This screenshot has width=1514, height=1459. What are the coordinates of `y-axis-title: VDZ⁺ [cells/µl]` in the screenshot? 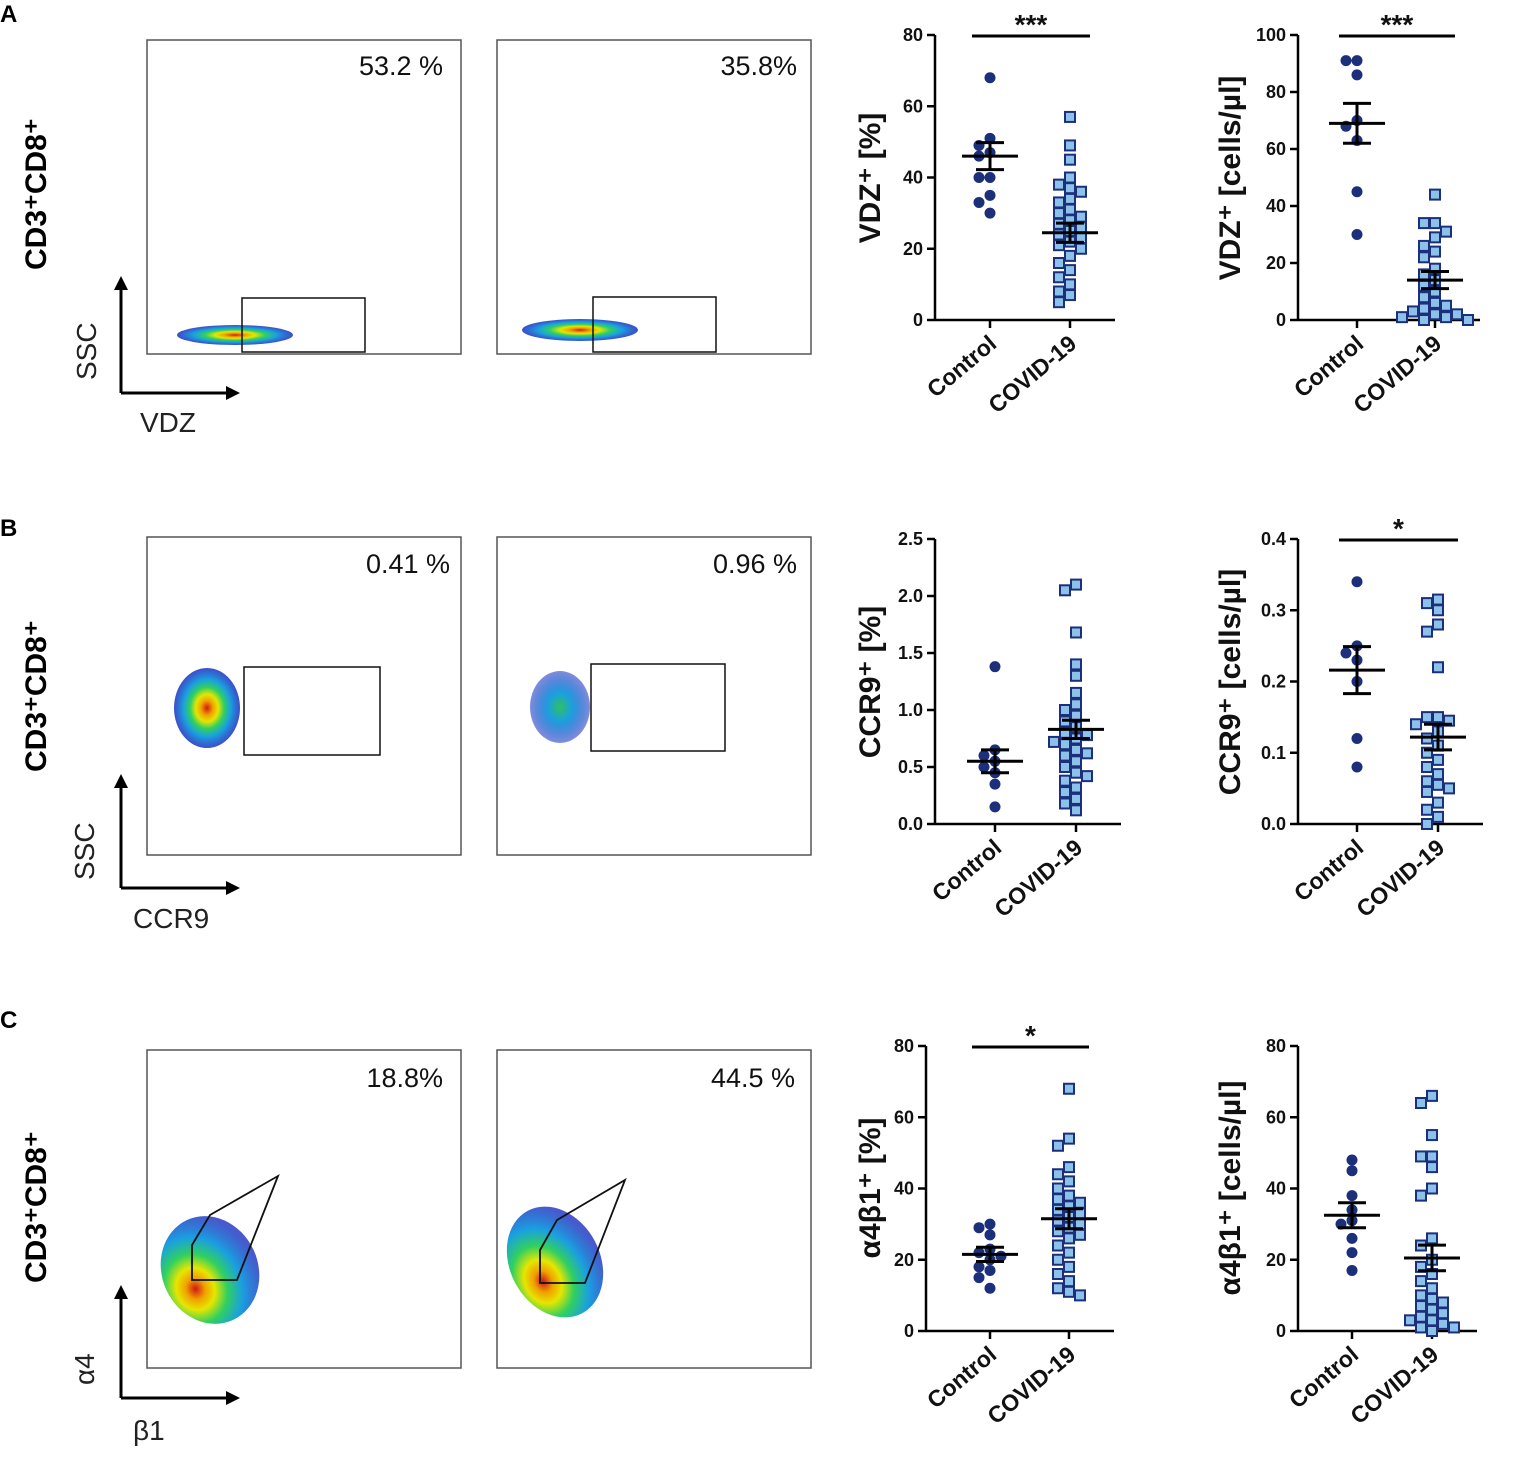 It's located at (1230, 178).